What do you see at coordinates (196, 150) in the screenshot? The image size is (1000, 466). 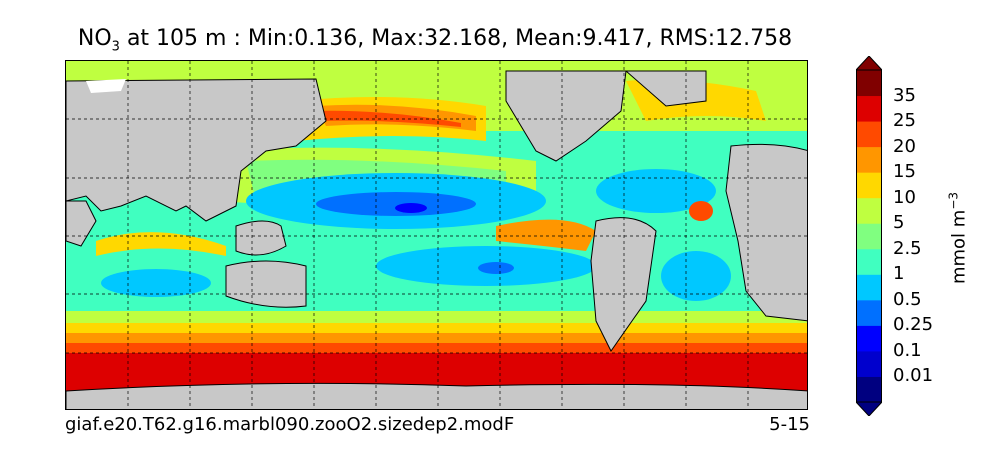 I see `asia-landmass` at bounding box center [196, 150].